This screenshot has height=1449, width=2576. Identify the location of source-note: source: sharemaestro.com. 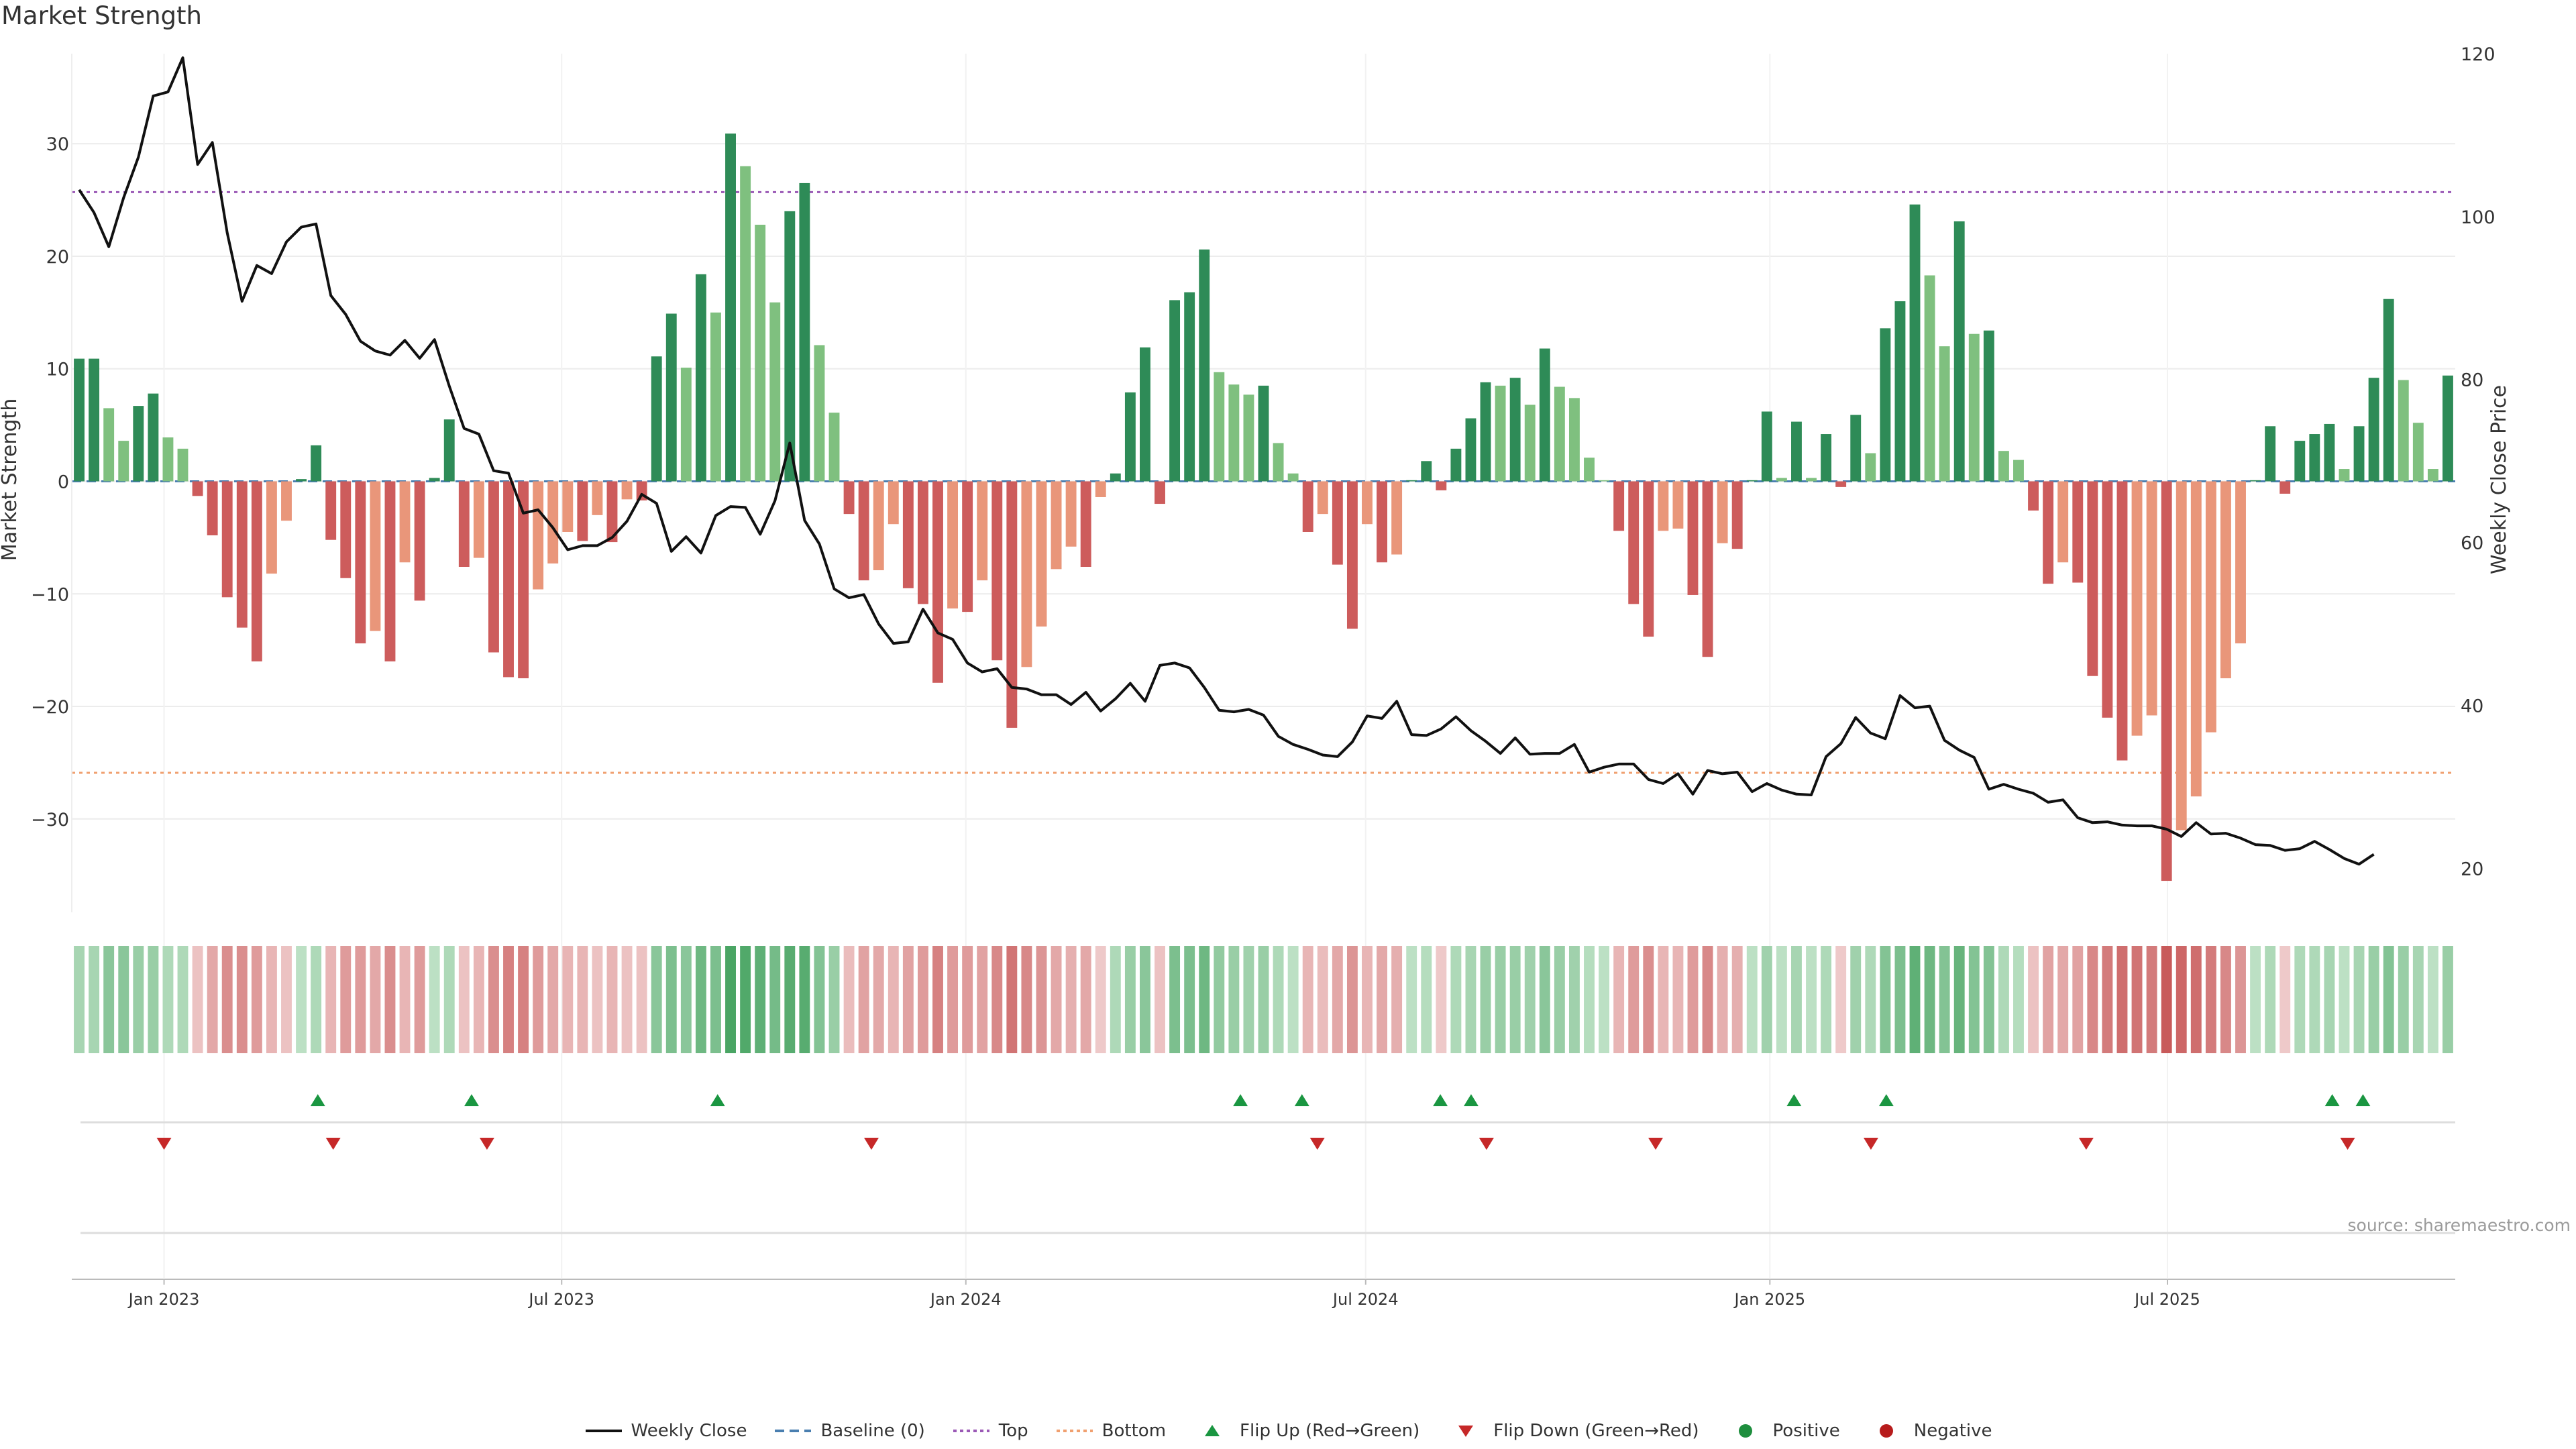
(2459, 1225).